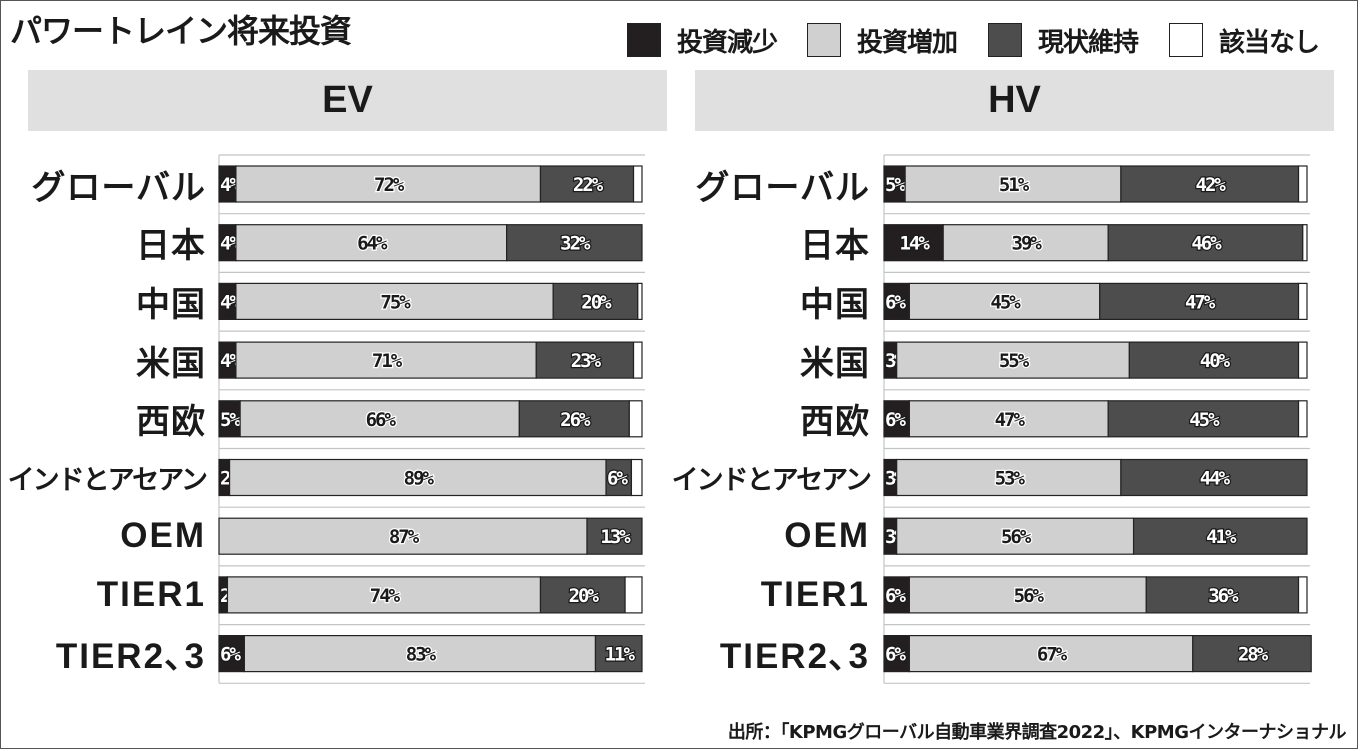 Image resolution: width=1360 pixels, height=751 pixels. Describe the element at coordinates (419, 479) in the screenshot. I see `data-label: 89%` at that location.